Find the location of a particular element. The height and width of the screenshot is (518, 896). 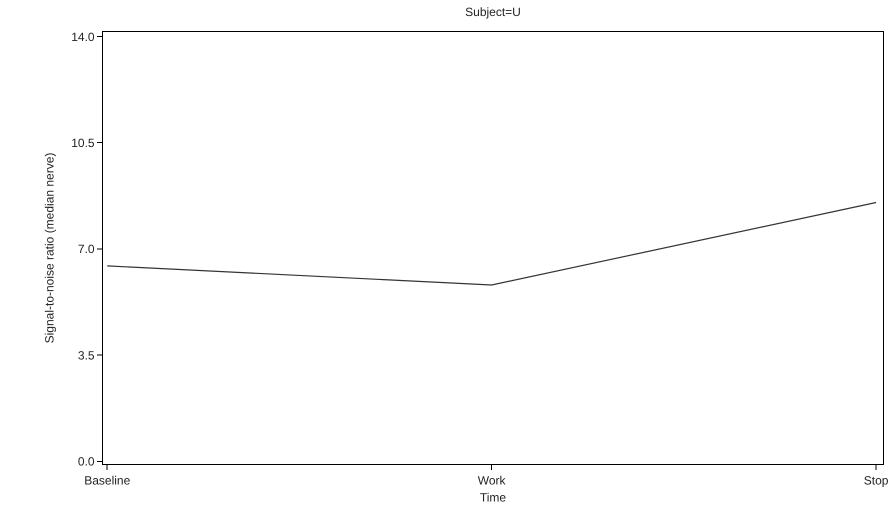

chart-title: Subject=U is located at coordinates (493, 12).